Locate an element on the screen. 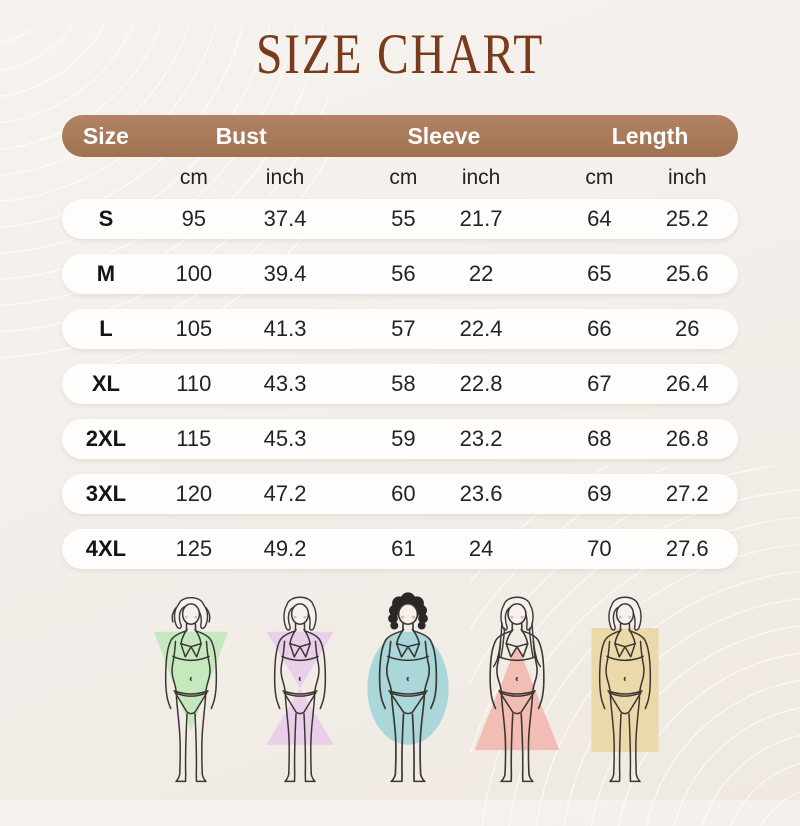 The width and height of the screenshot is (800, 826). length-cm-cell: 67 is located at coordinates (599, 383).